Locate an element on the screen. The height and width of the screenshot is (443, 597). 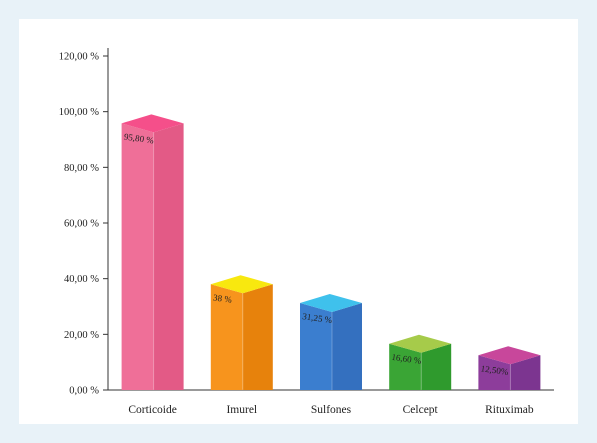
bar-sulfones is located at coordinates (331, 342).